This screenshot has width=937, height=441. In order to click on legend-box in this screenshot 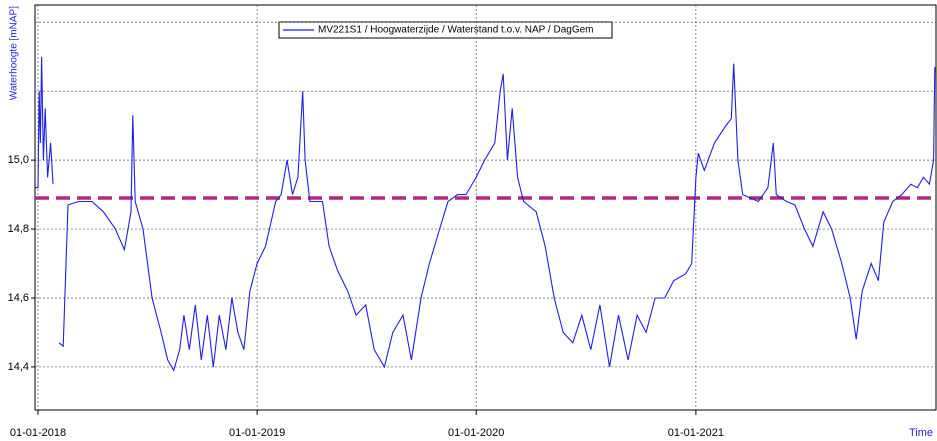, I will do `click(445, 30)`.